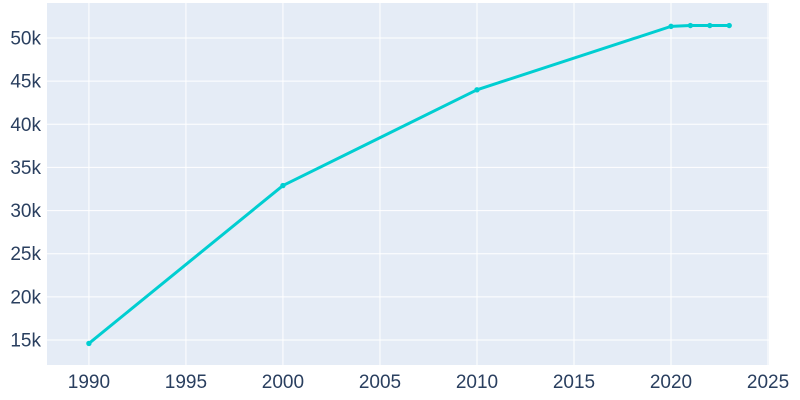 This screenshot has height=400, width=800. Describe the element at coordinates (768, 382) in the screenshot. I see `x-tick-label: 2025` at that location.